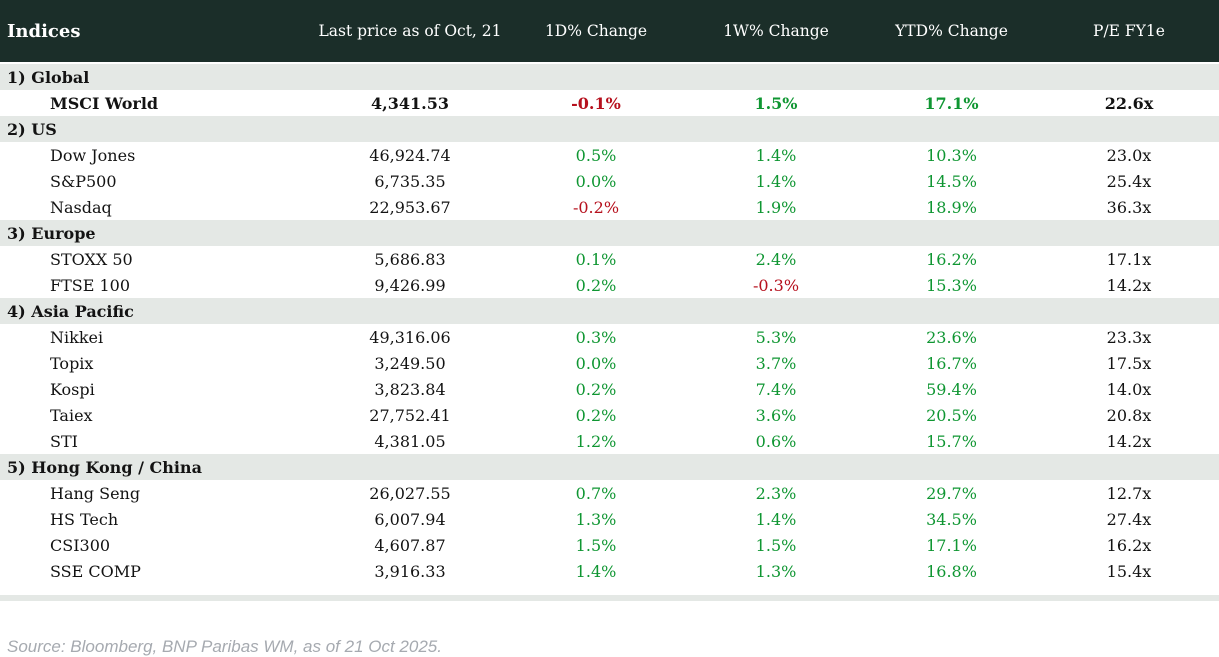  What do you see at coordinates (410, 415) in the screenshot?
I see `last-price-cell: 27,752.41` at bounding box center [410, 415].